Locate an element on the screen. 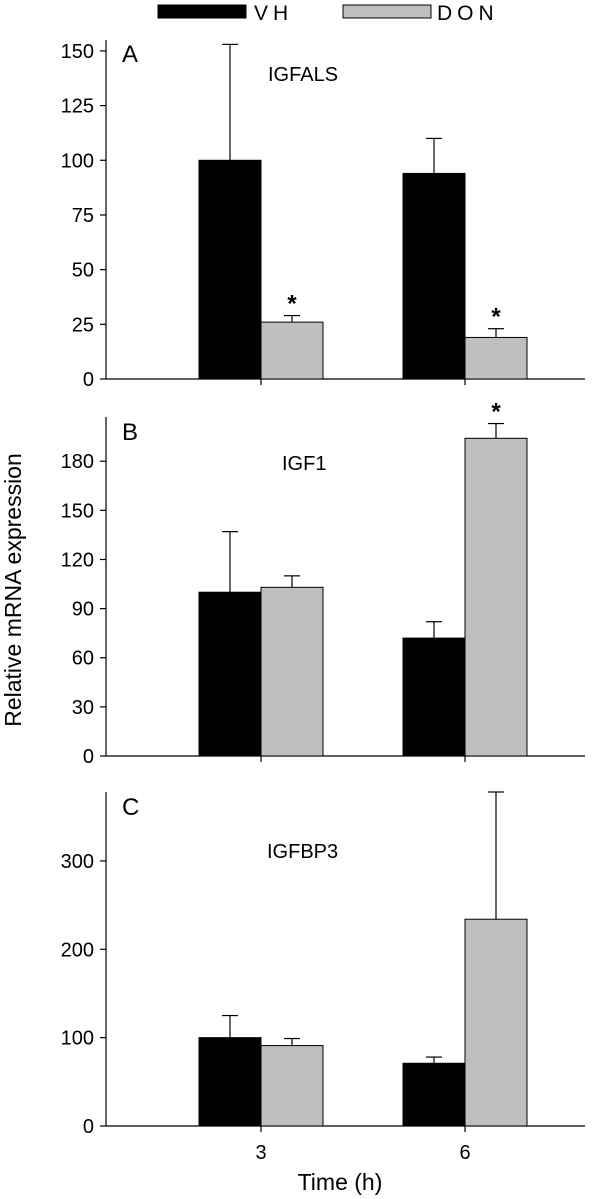 This screenshot has width=592, height=1199. y-tick-label: 25 is located at coordinates (83, 325).